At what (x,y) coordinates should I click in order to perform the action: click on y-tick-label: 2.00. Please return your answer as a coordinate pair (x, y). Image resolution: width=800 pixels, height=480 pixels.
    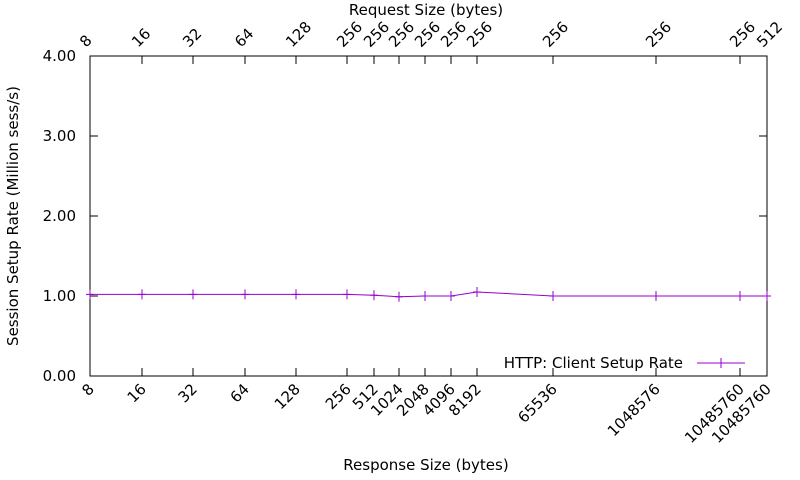
    Looking at the image, I should click on (59, 216).